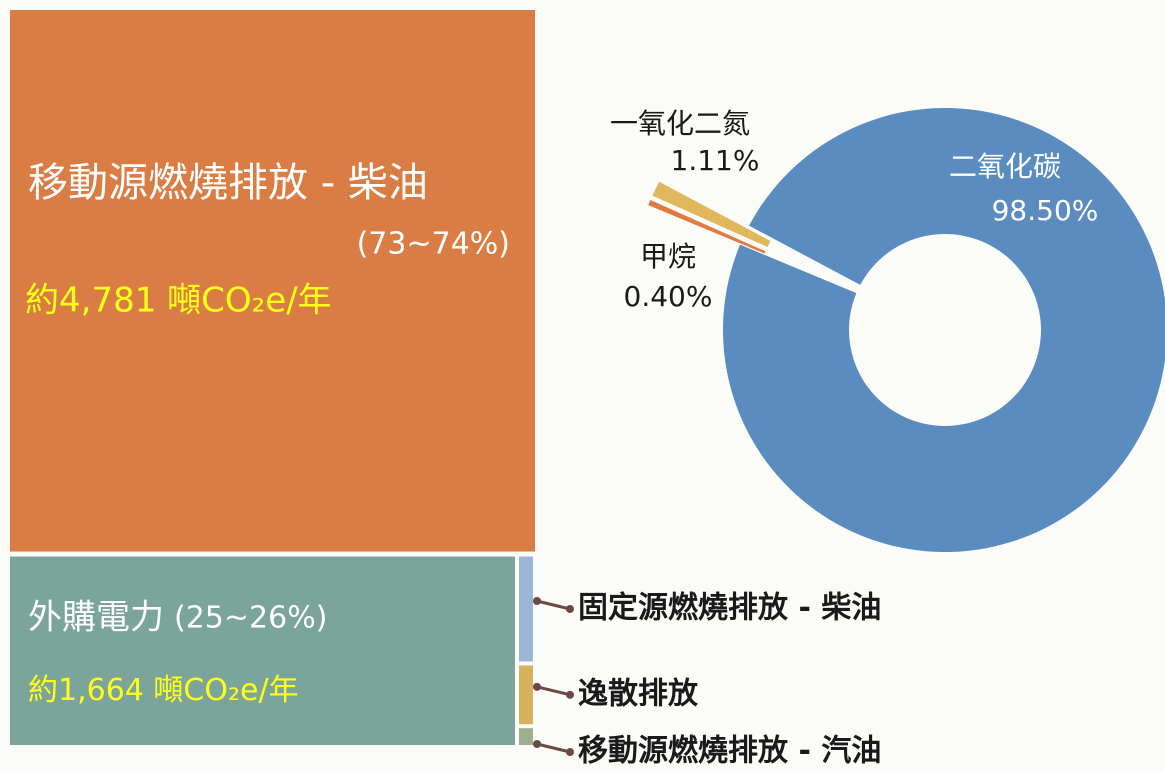 The width and height of the screenshot is (1165, 771). I want to click on legend-label: 逸散排放, so click(638, 693).